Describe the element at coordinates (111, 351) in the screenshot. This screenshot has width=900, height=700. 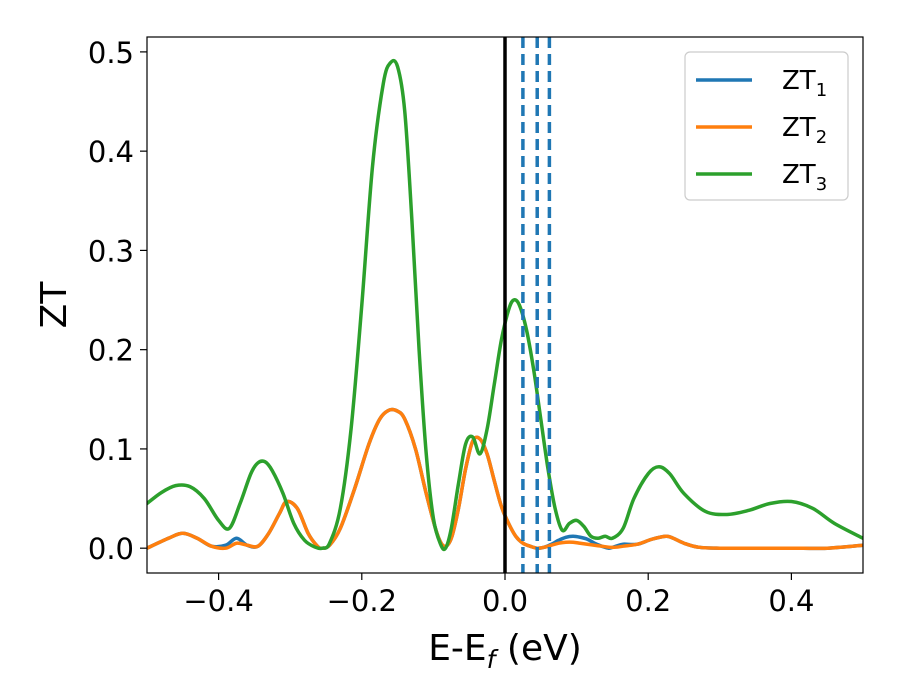
I see `y-tick-label: 0.2` at that location.